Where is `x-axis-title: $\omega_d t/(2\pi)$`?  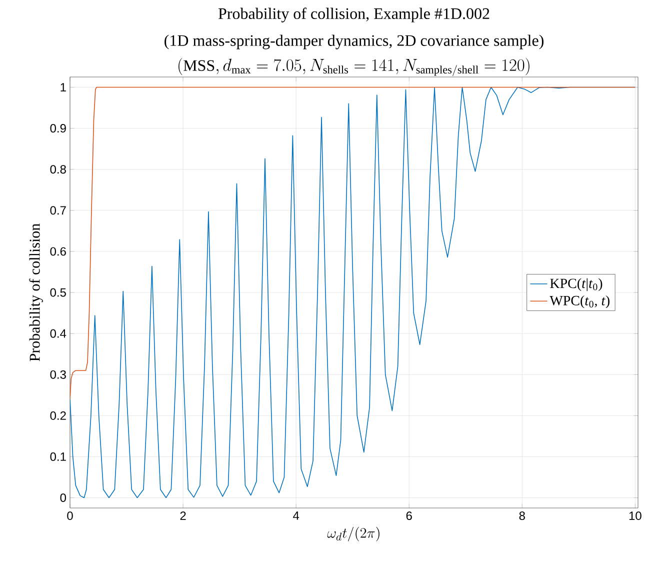
x-axis-title: $\omega_d t/(2\pi)$ is located at coordinates (353, 534).